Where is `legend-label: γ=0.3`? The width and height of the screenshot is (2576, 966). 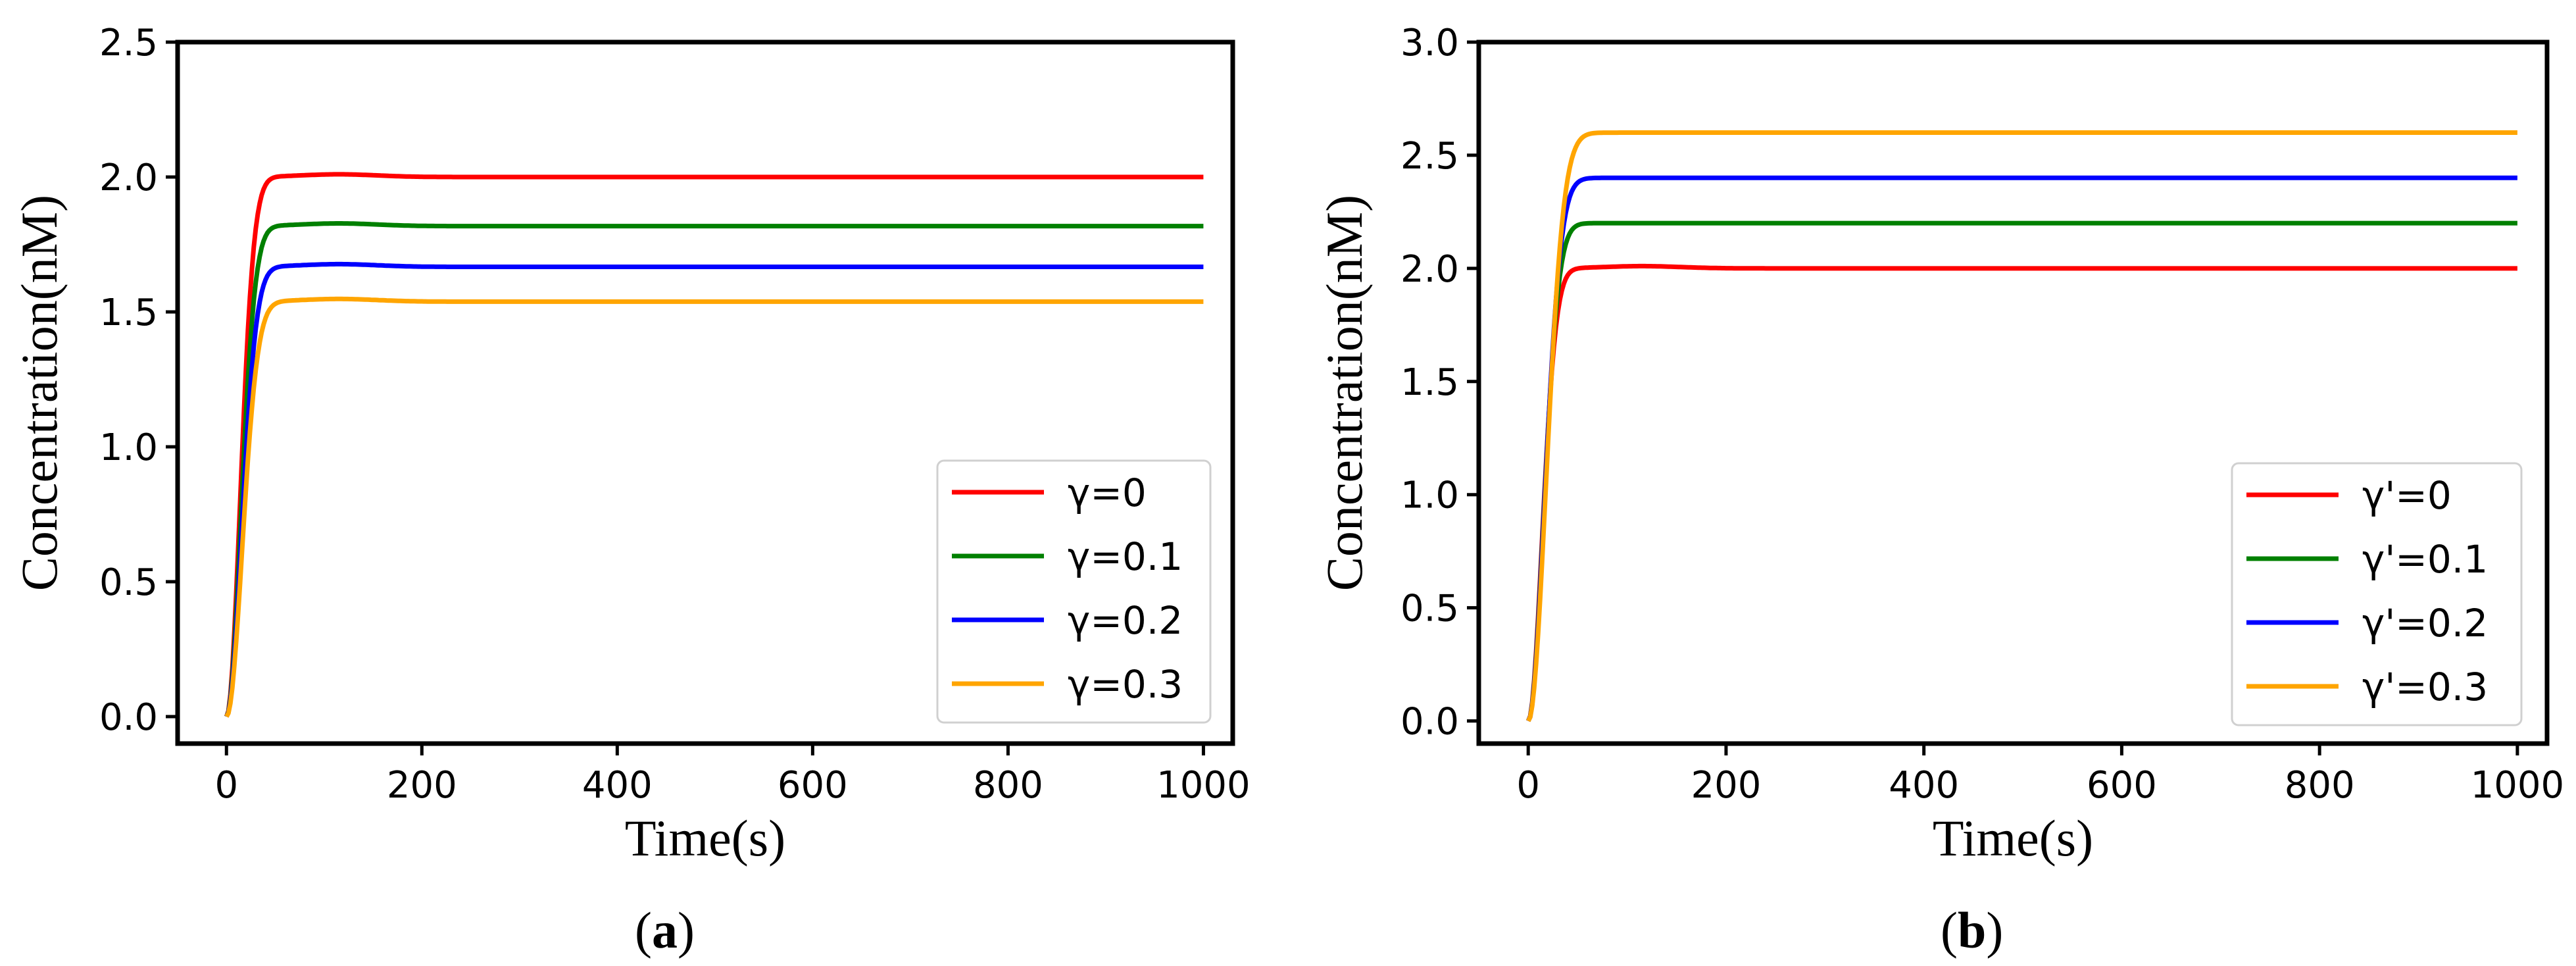 legend-label: γ=0.3 is located at coordinates (1125, 685).